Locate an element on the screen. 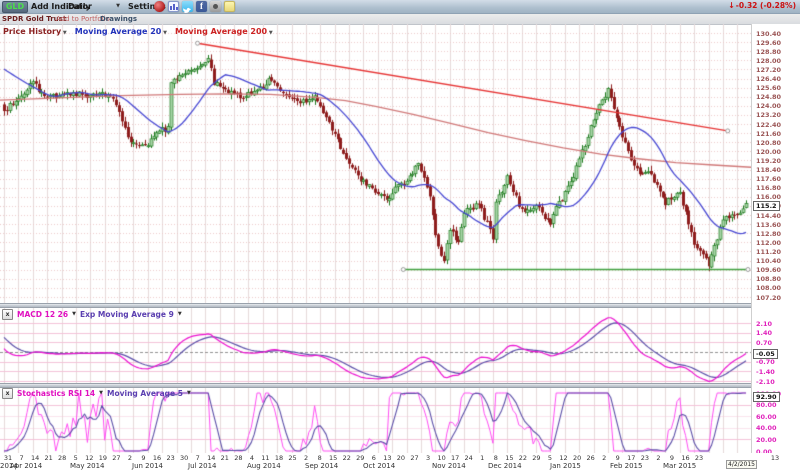  add-to-portfolio-link: Add to Portfolio is located at coordinates (83, 19).